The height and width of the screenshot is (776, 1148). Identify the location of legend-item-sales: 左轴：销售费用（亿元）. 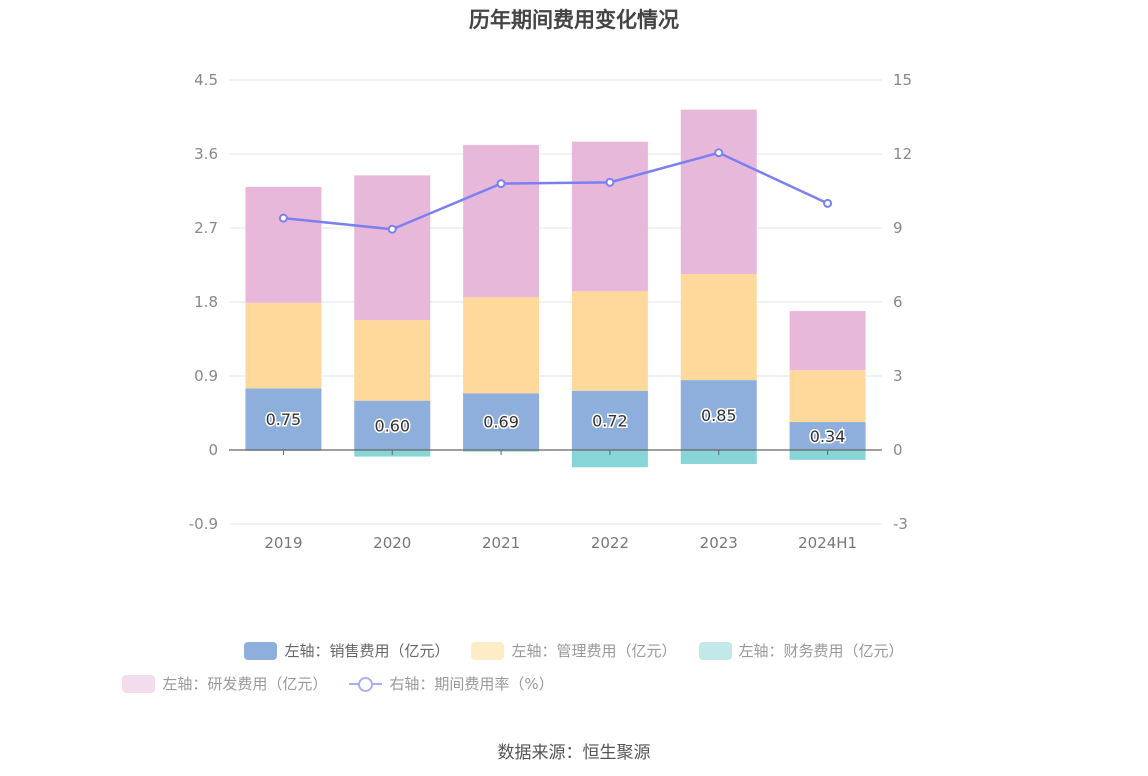
(346, 650).